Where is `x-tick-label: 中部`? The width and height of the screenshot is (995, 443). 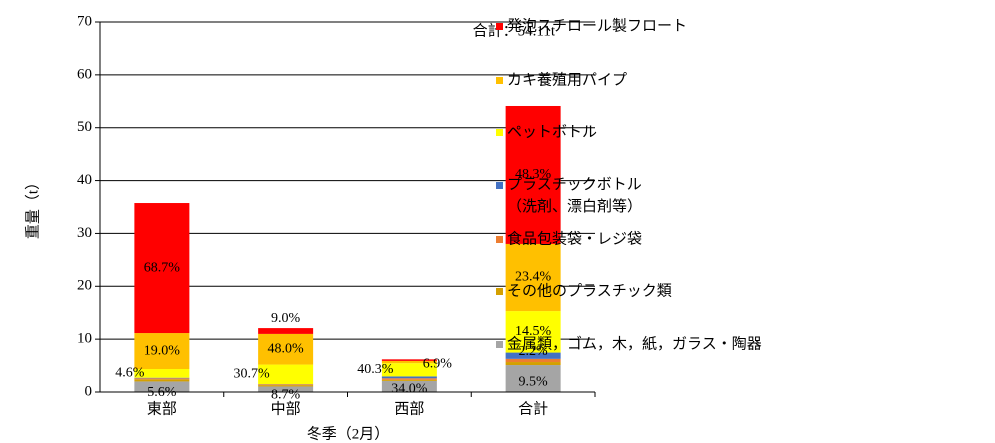 x-tick-label: 中部 is located at coordinates (286, 408).